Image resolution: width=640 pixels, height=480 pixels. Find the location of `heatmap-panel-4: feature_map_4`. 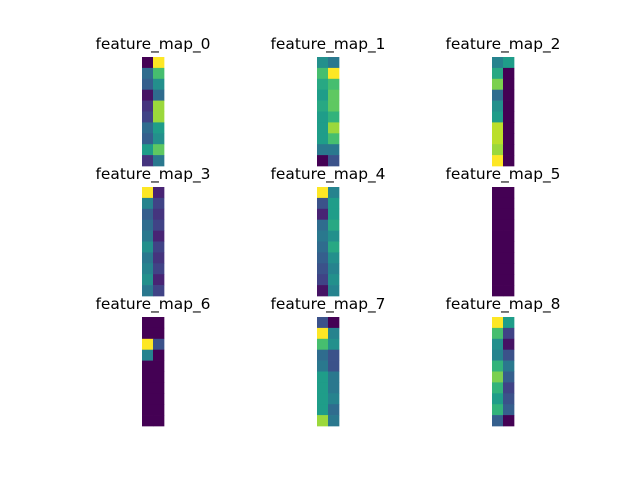

heatmap-panel-4: feature_map_4 is located at coordinates (328, 231).